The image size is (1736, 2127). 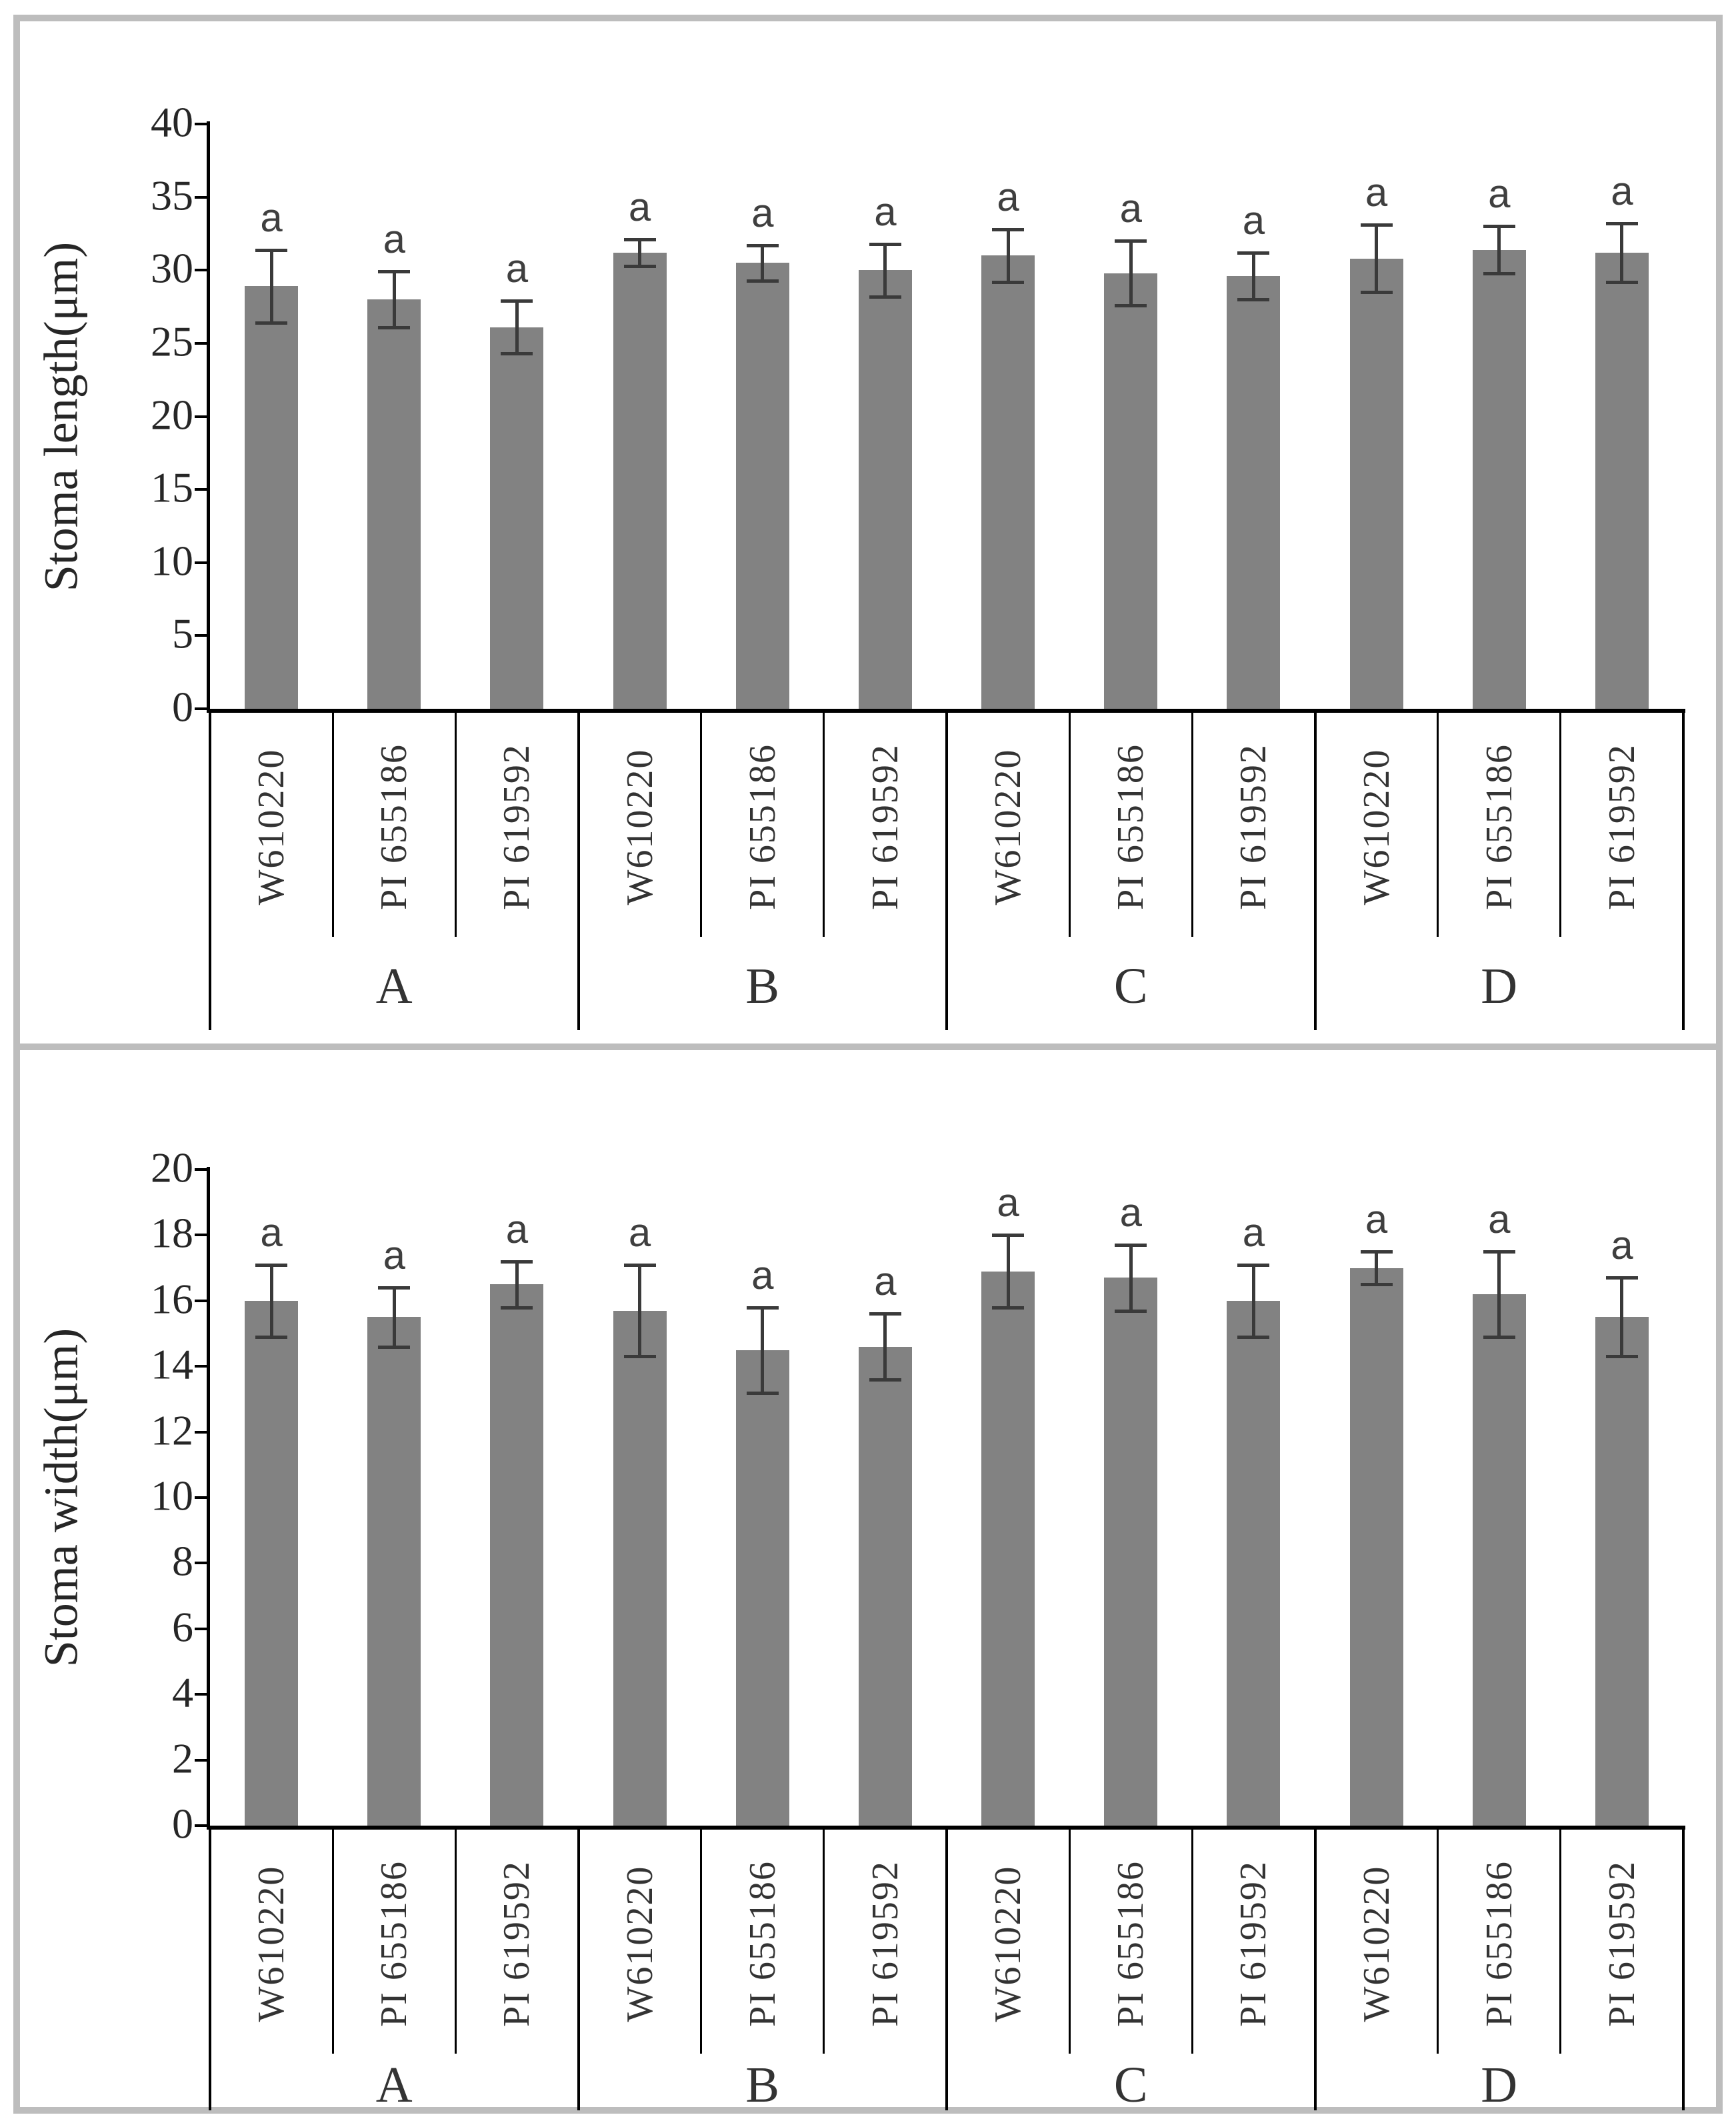 What do you see at coordinates (1377, 259) in the screenshot?
I see `error-bar-D-W610220` at bounding box center [1377, 259].